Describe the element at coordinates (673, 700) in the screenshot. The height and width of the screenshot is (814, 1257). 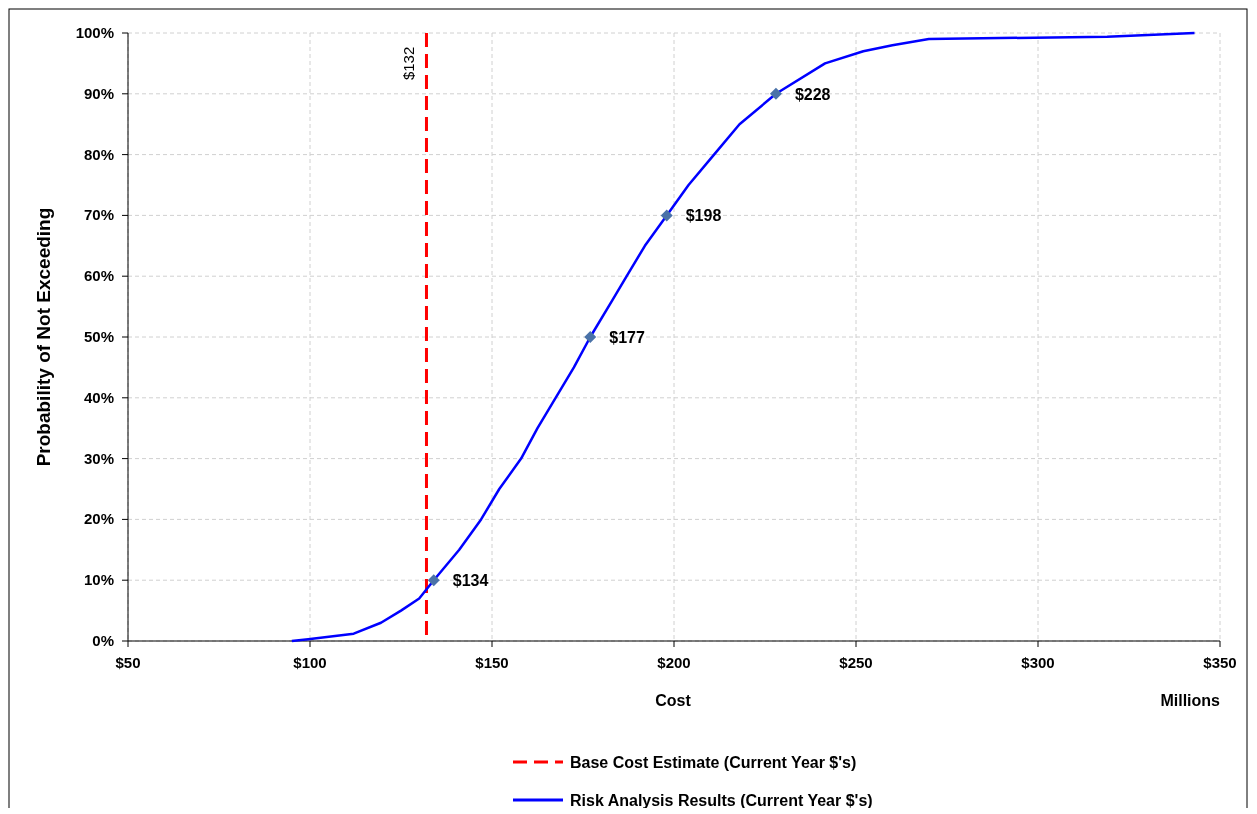
I see `x-axis-title: Cost` at that location.